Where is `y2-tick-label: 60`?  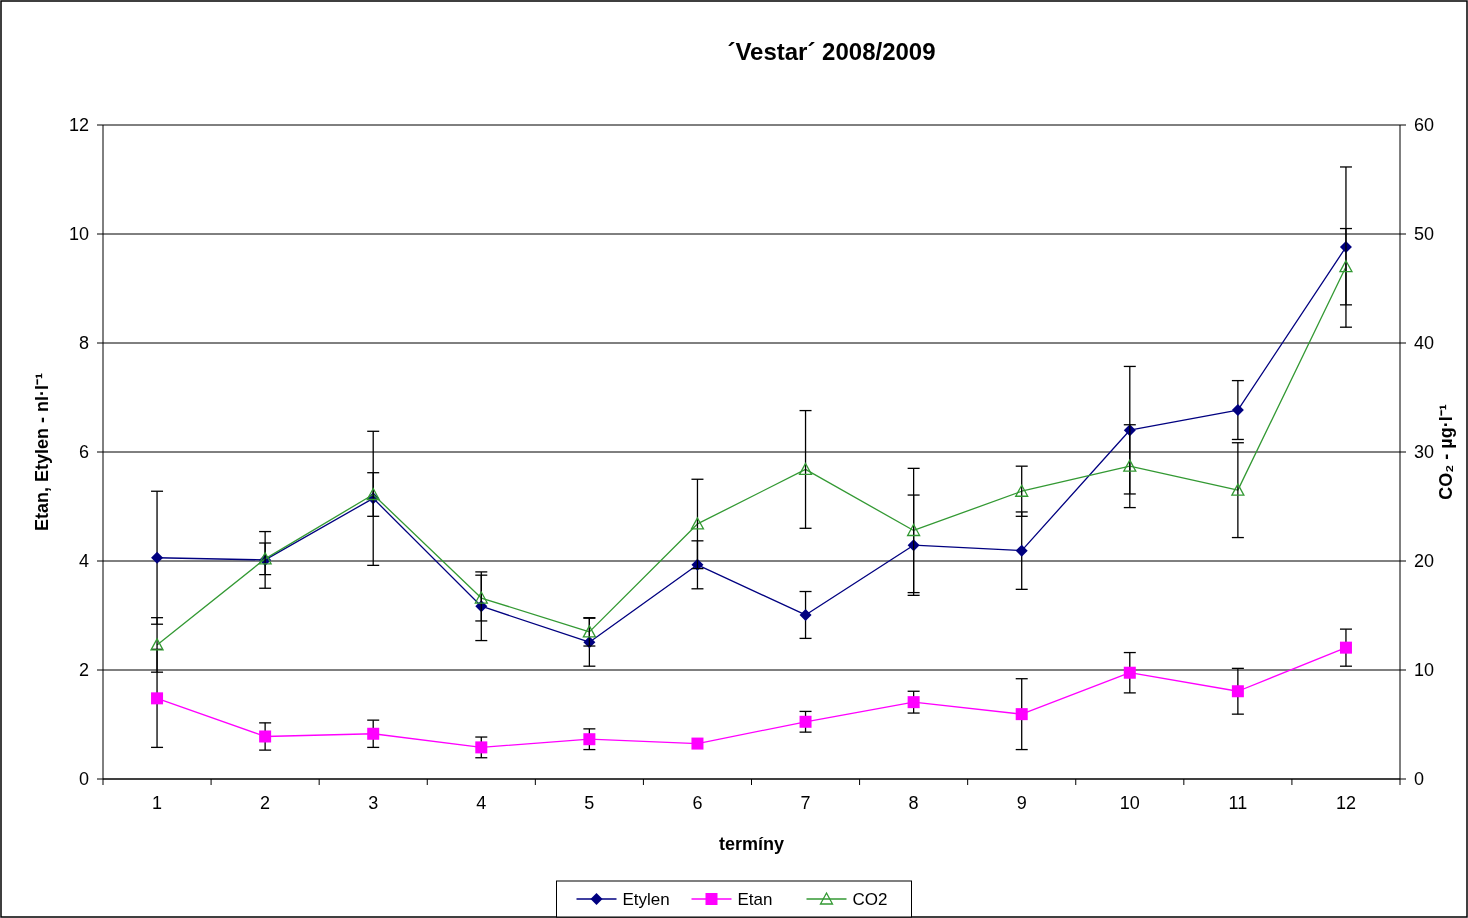
y2-tick-label: 60 is located at coordinates (1424, 125).